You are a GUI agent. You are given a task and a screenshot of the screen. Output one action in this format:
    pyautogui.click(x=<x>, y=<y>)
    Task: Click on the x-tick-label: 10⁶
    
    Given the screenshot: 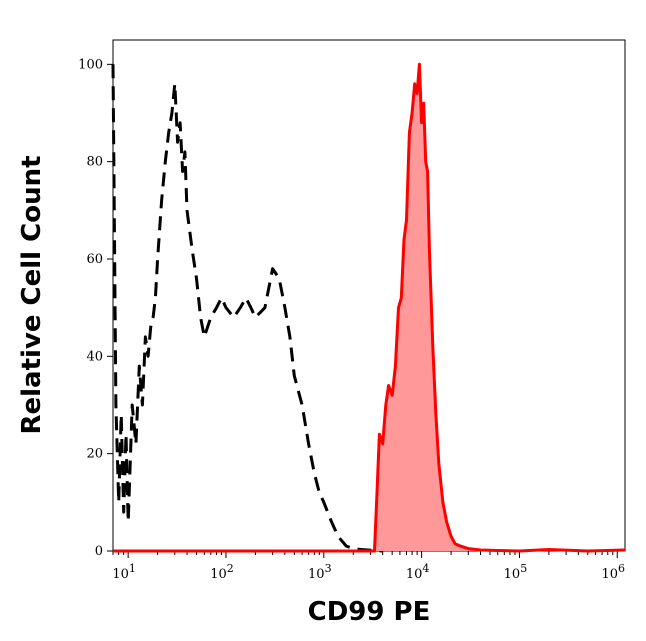 What is the action you would take?
    pyautogui.click(x=613, y=572)
    